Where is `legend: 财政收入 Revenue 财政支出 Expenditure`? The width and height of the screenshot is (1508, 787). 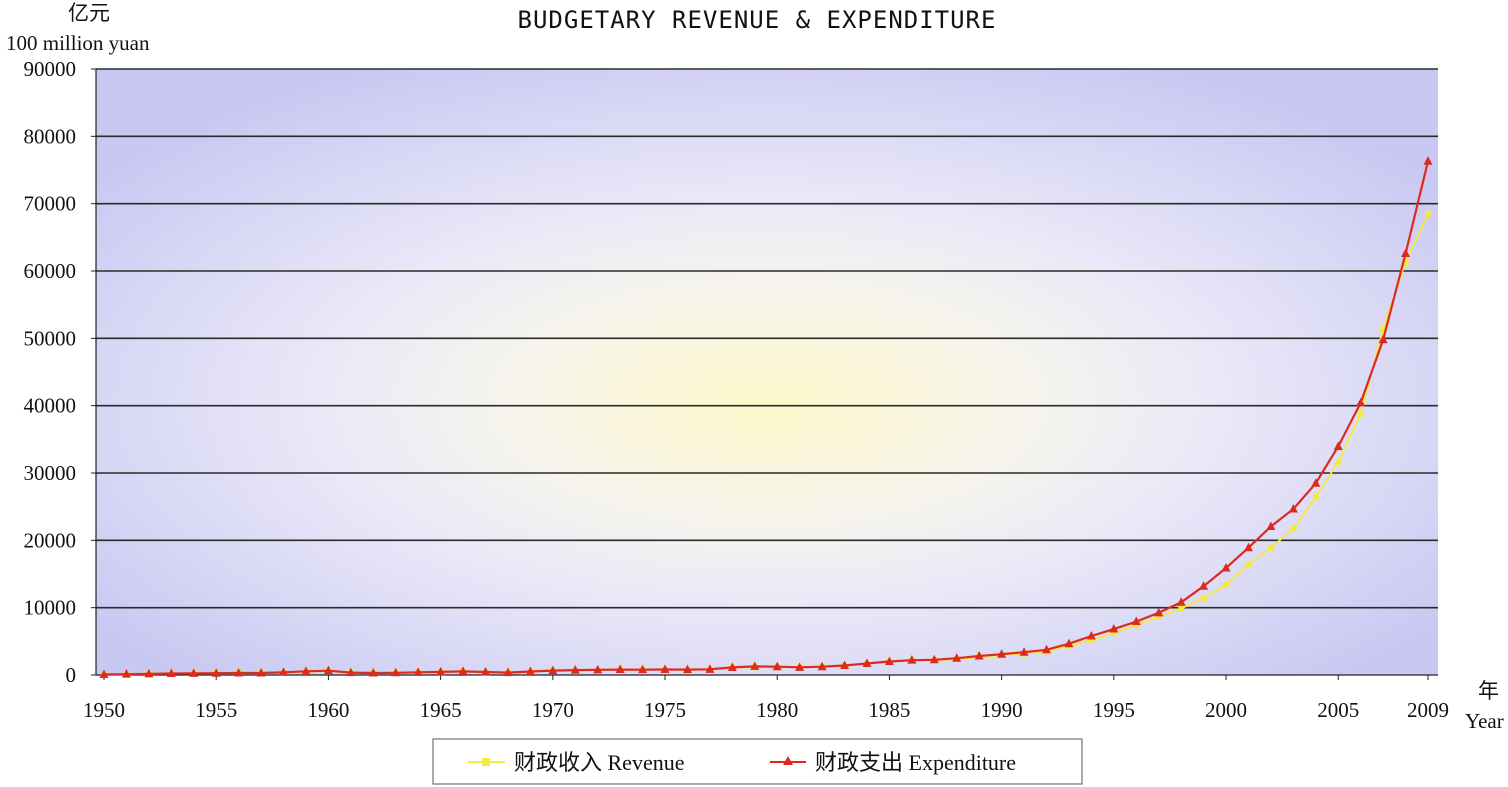 legend: 财政收入 Revenue 财政支出 Expenditure is located at coordinates (757, 761).